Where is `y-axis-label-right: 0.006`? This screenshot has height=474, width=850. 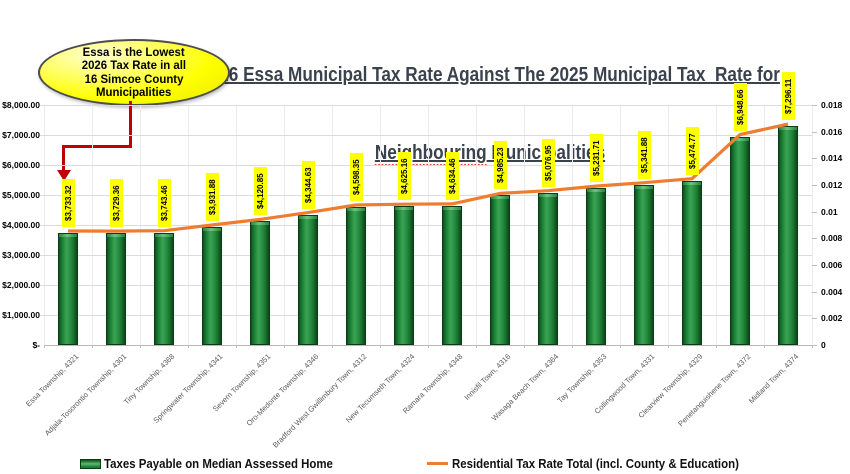 y-axis-label-right: 0.006 is located at coordinates (832, 265).